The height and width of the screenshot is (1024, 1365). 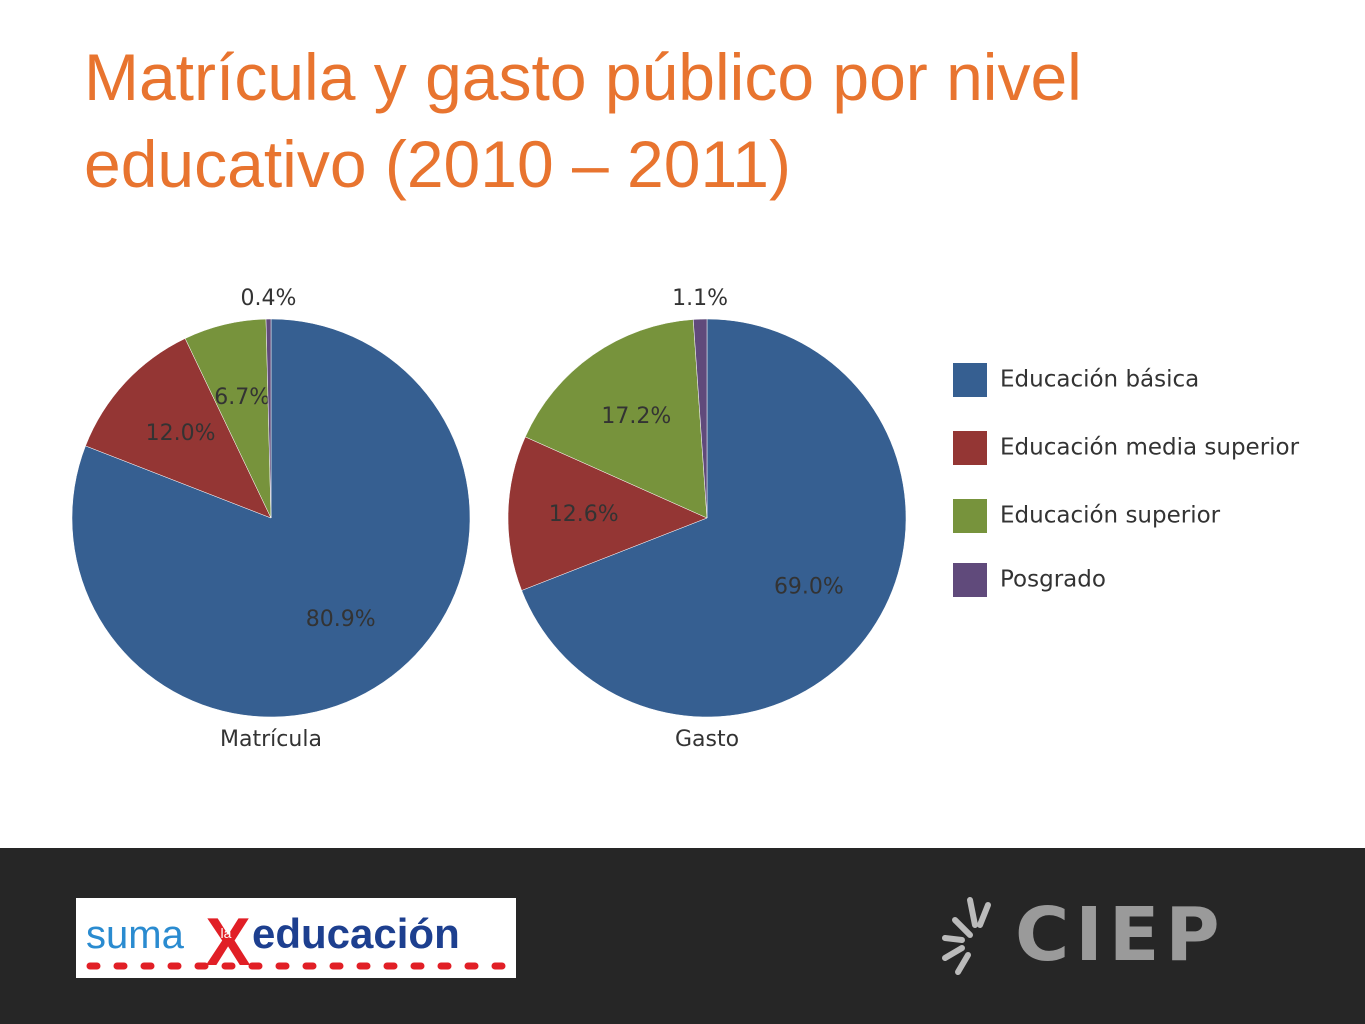 What do you see at coordinates (1120, 935) in the screenshot?
I see `logo-text: CIEP` at bounding box center [1120, 935].